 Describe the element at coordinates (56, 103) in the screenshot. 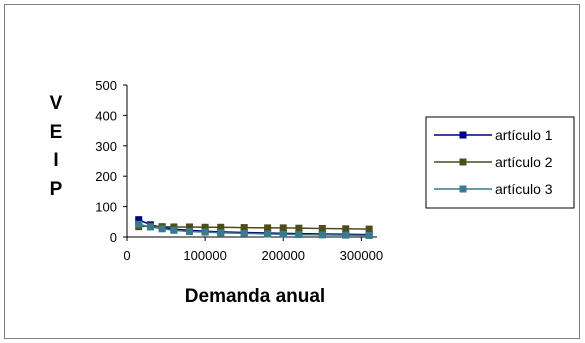

I see `y-axis-title-letter-1: V` at that location.